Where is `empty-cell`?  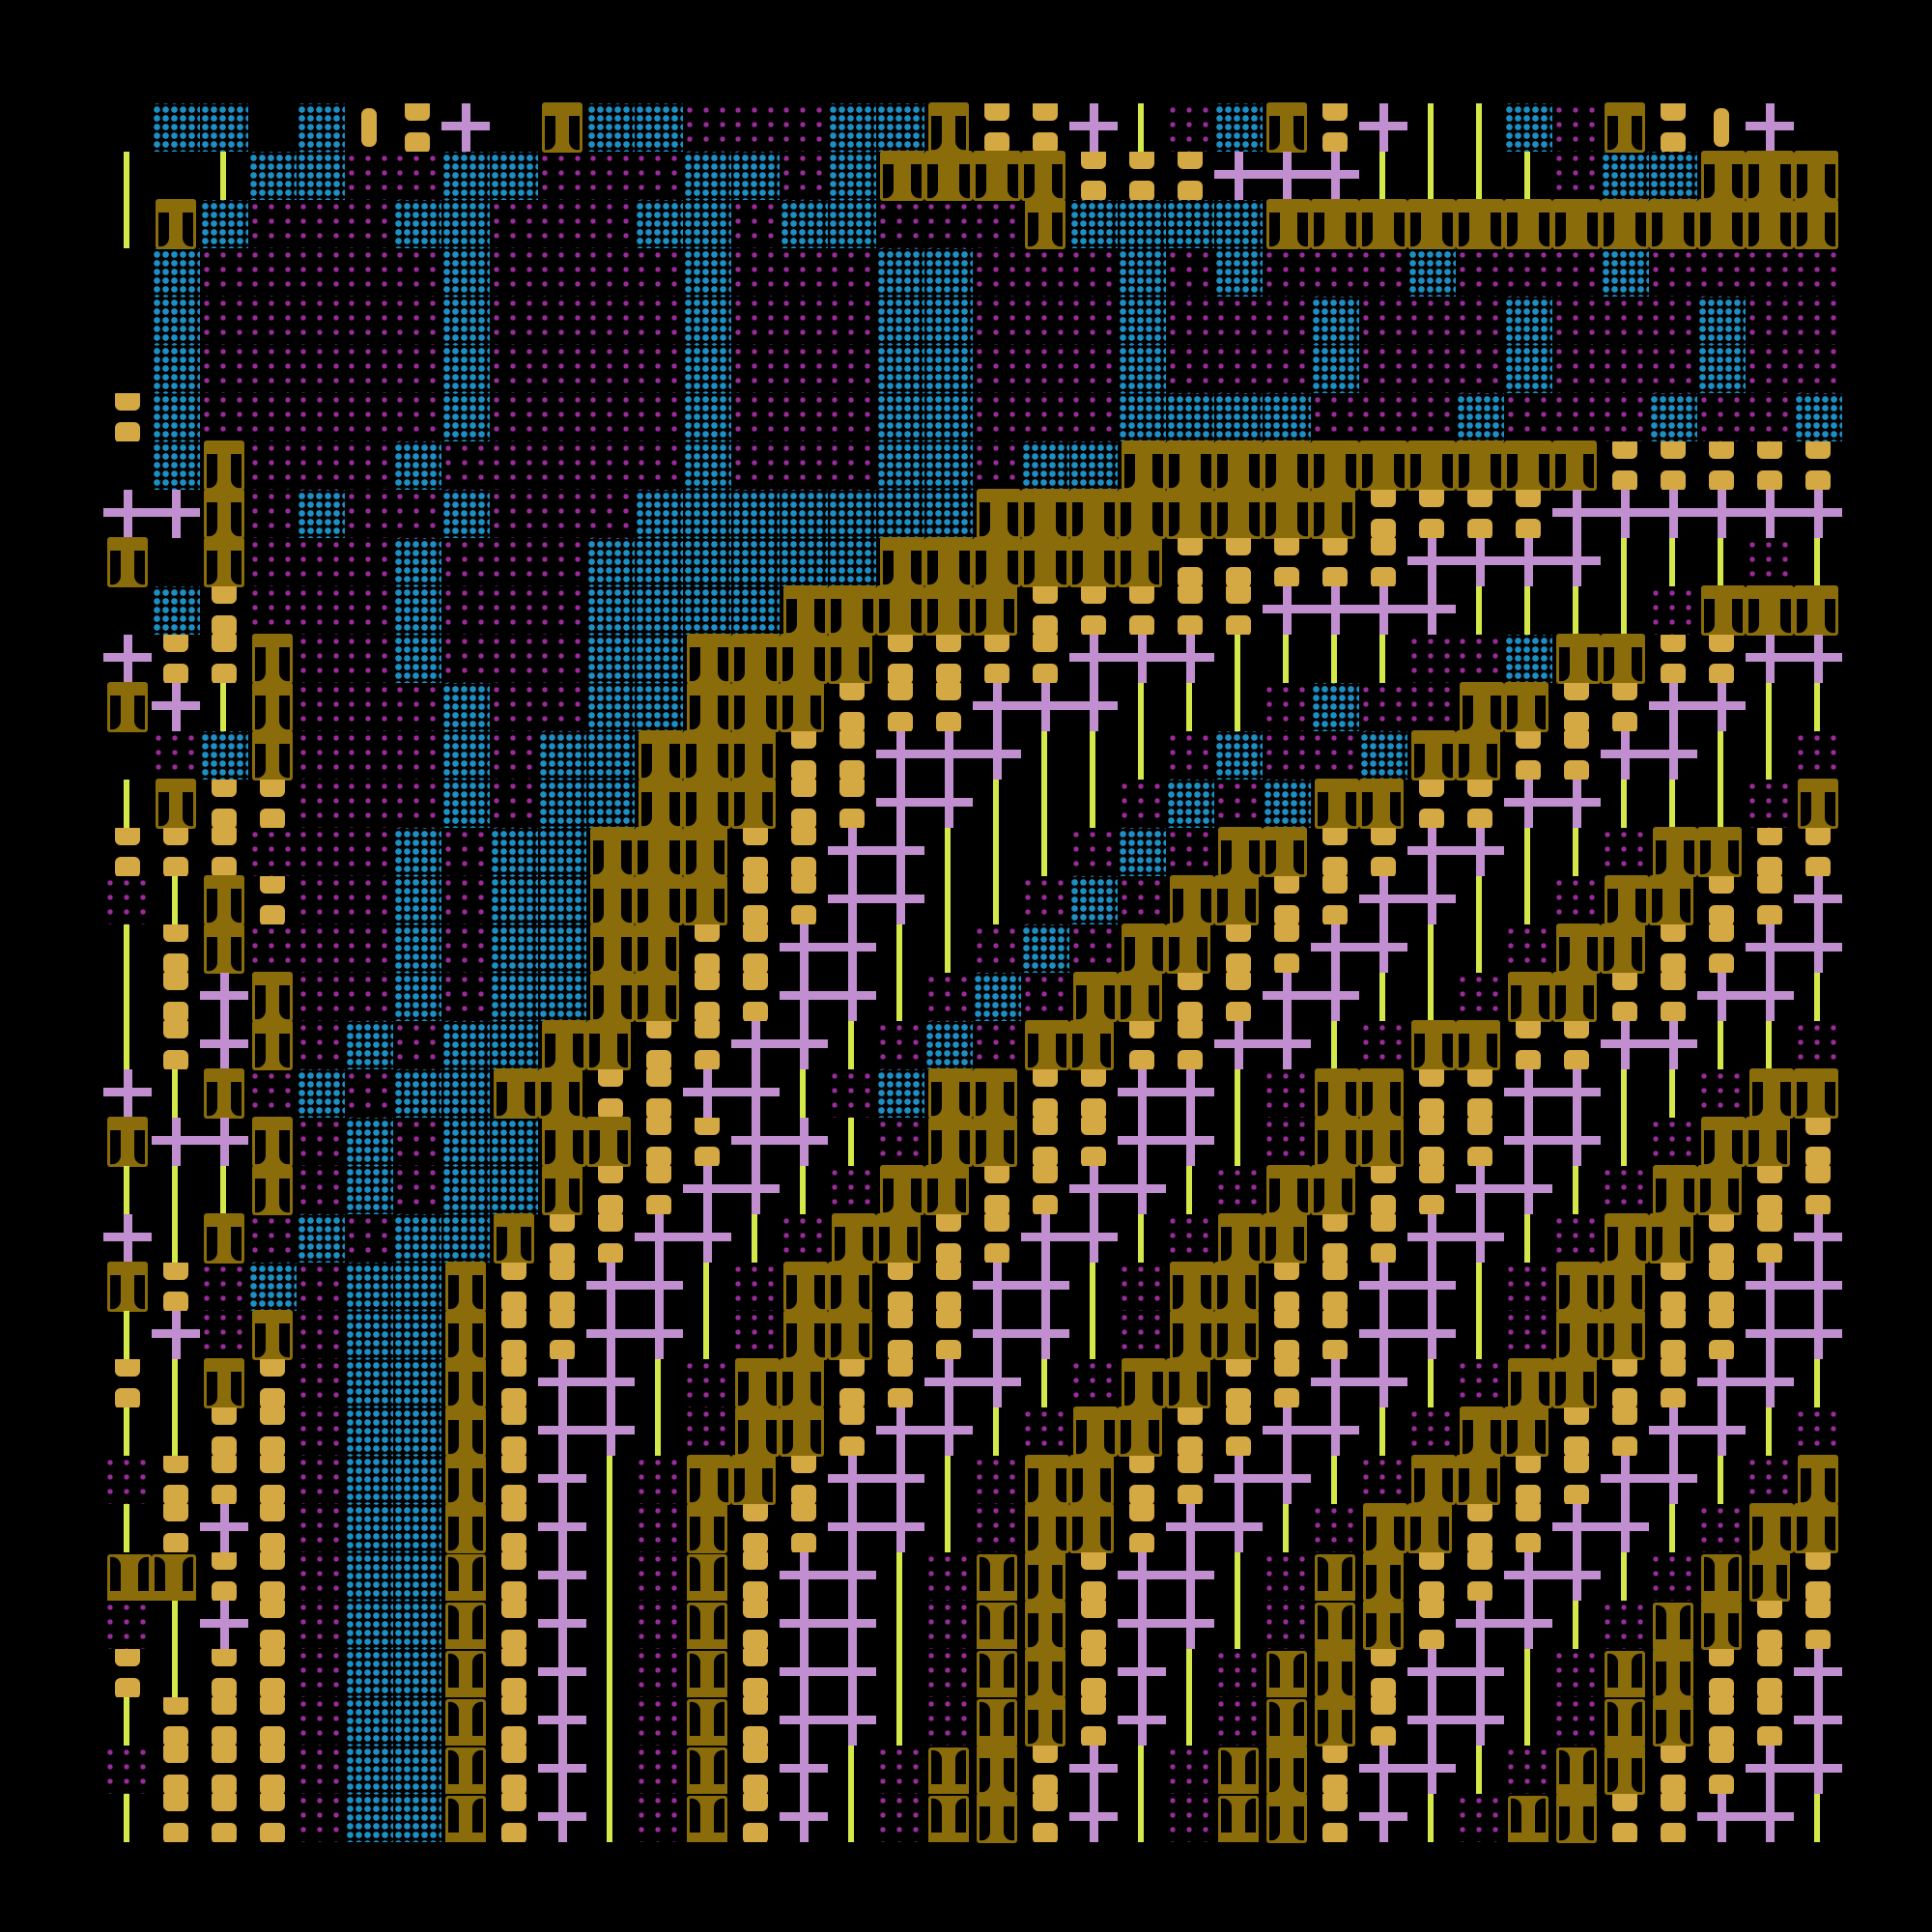
empty-cell is located at coordinates (127, 755).